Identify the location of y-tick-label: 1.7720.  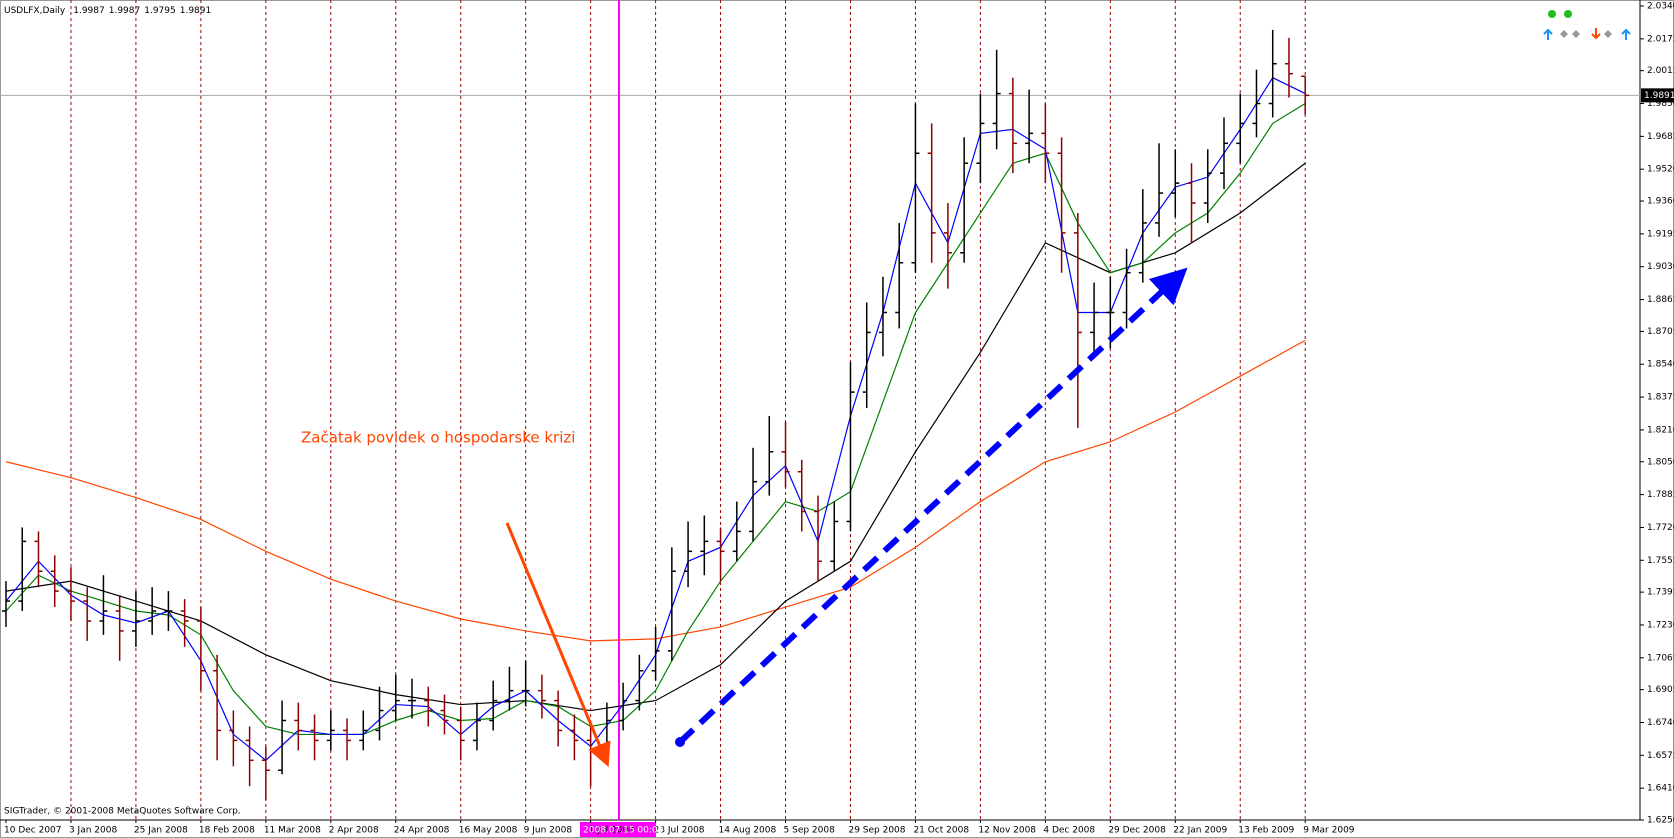
(1660, 528).